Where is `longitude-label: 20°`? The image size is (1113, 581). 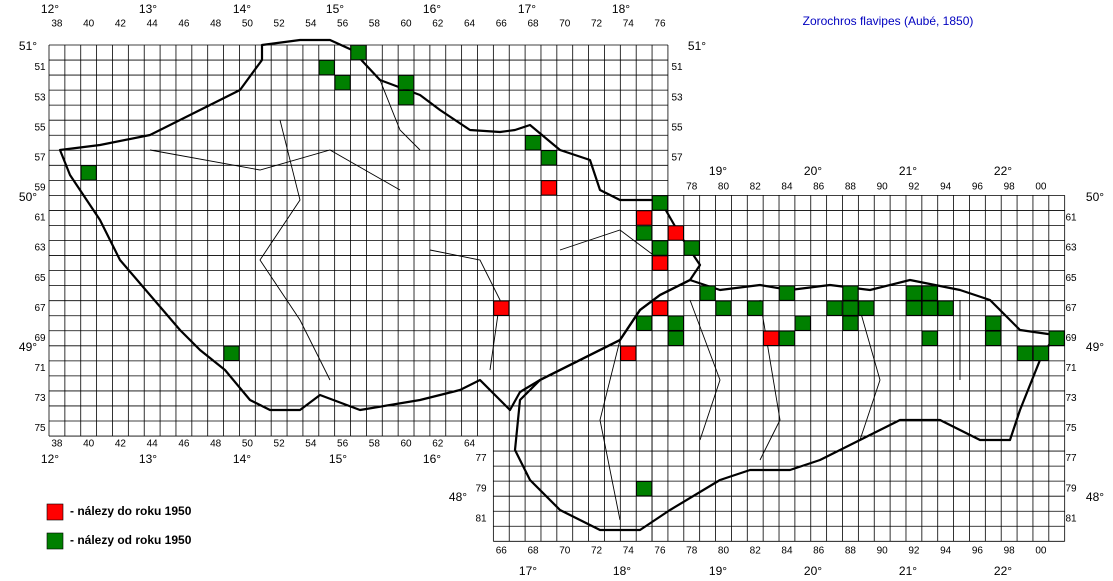
longitude-label: 20° is located at coordinates (813, 571).